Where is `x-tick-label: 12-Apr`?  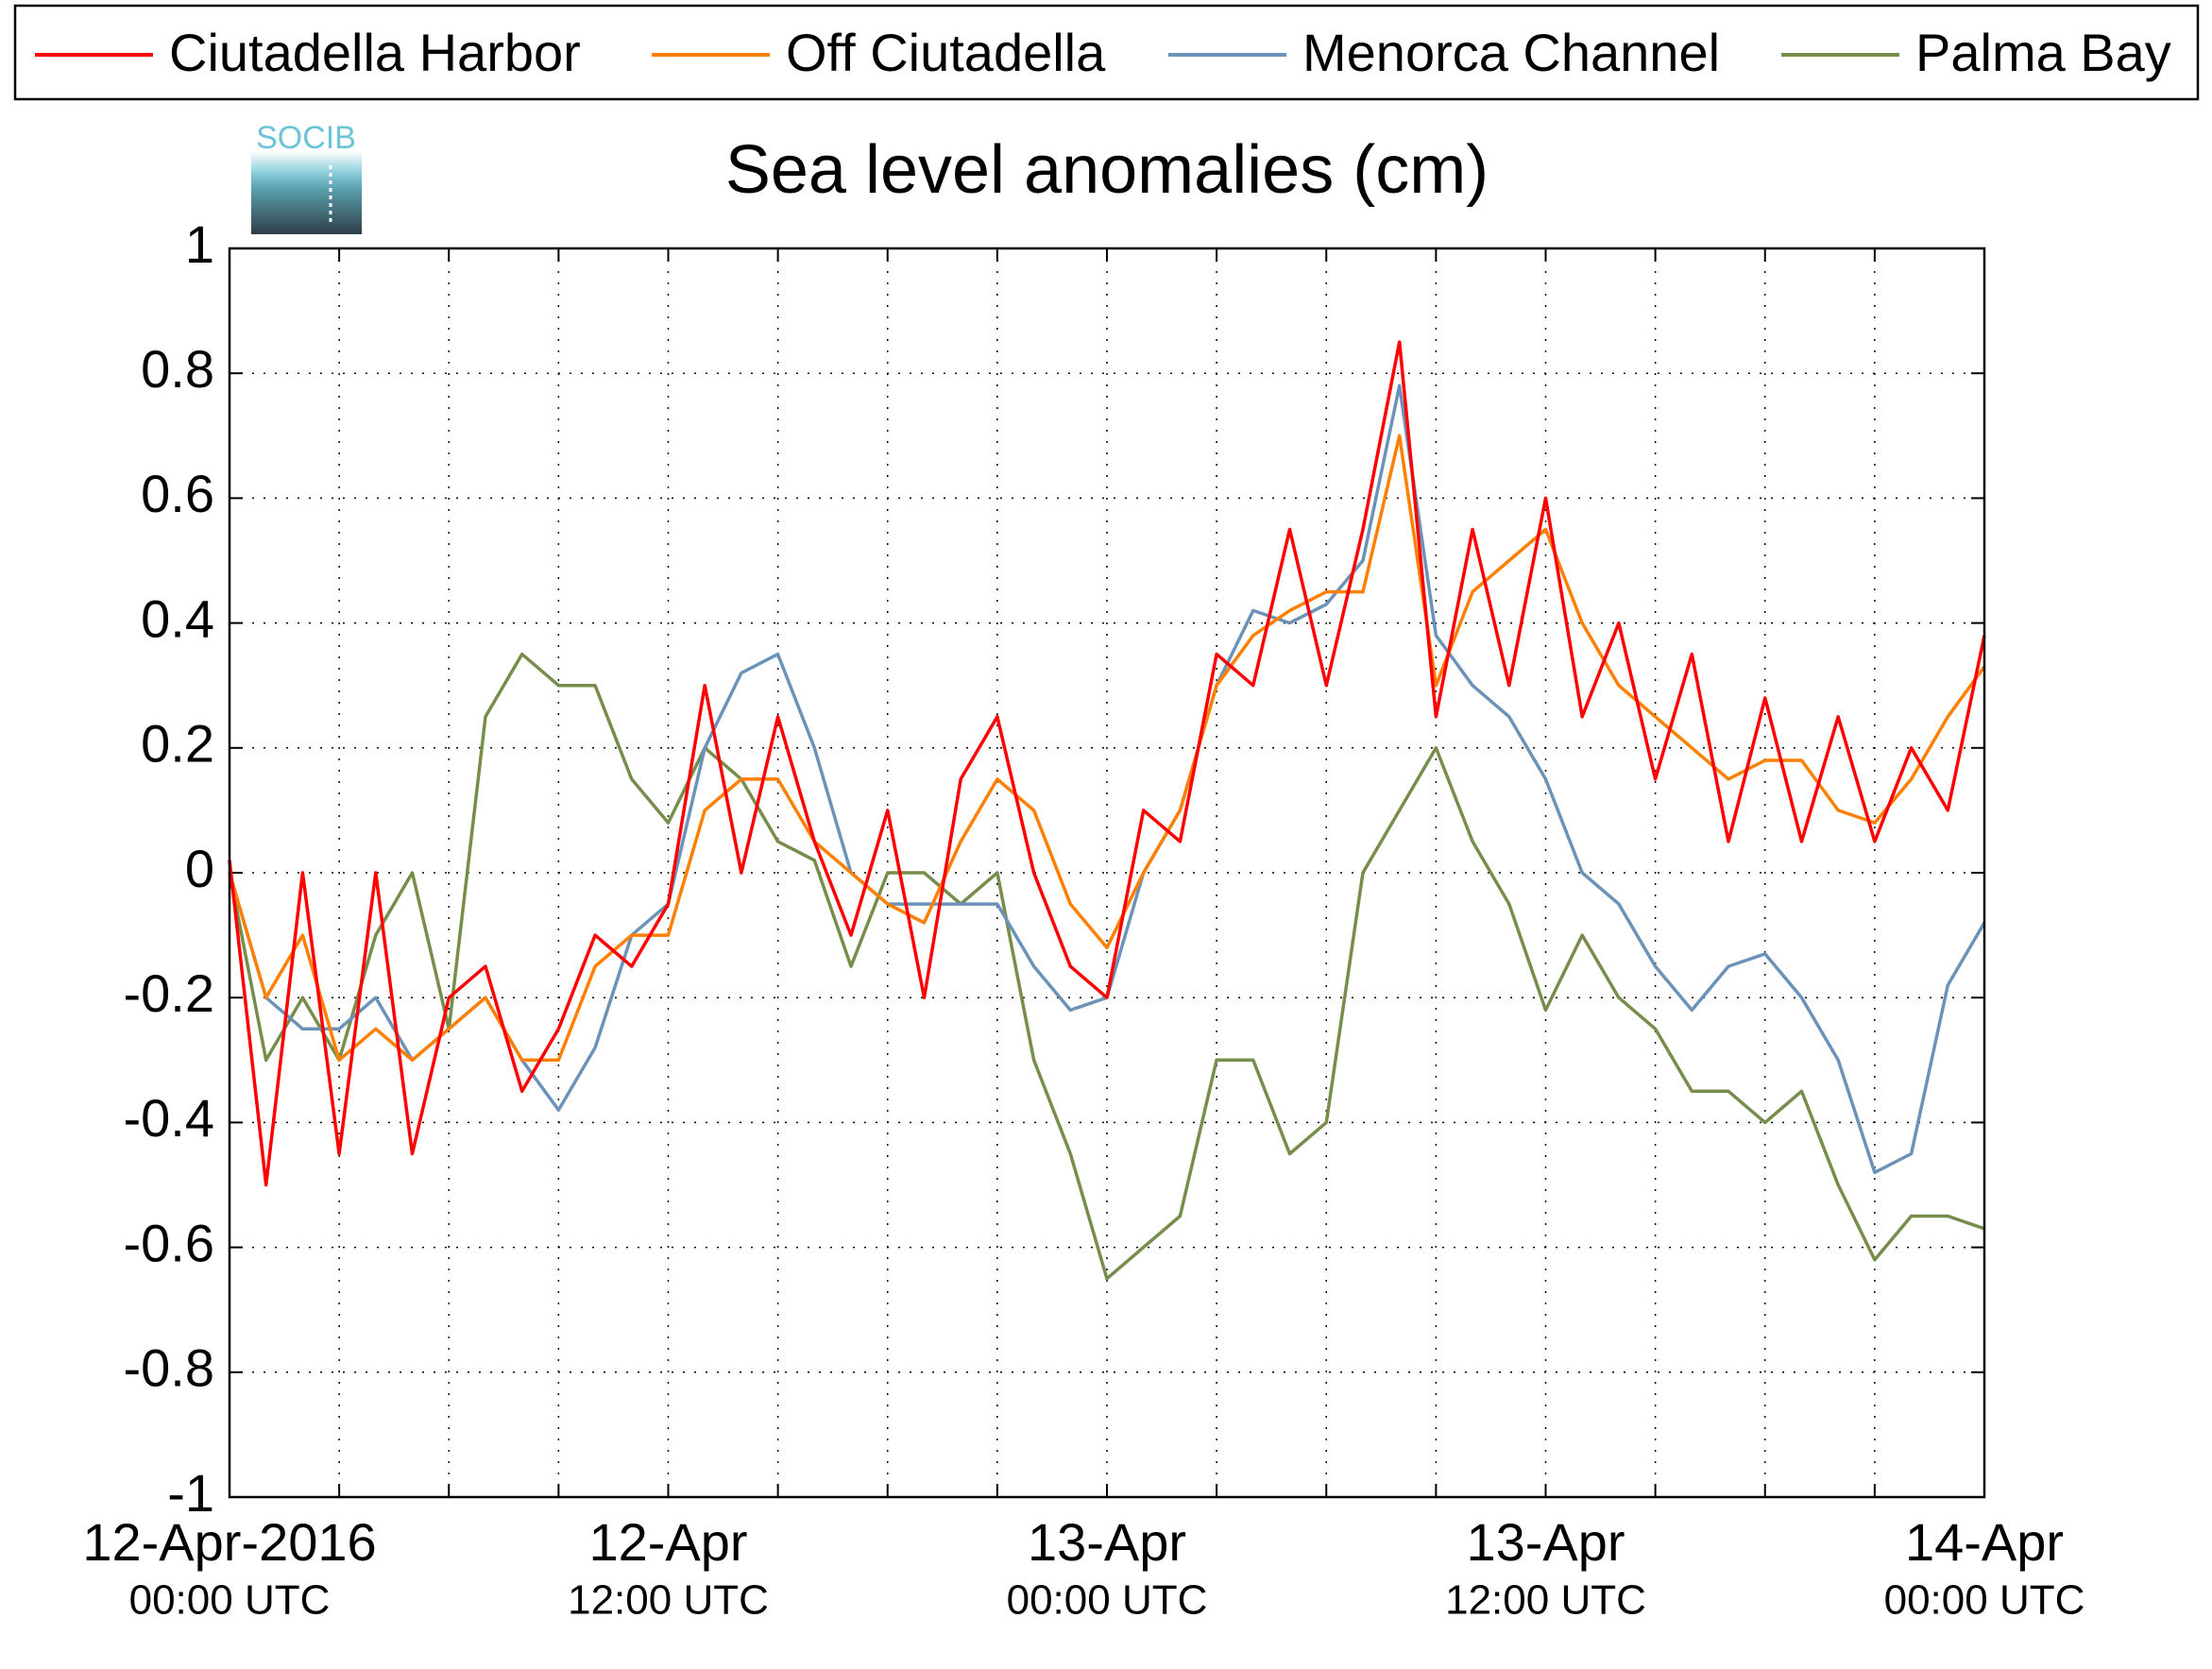
x-tick-label: 12-Apr is located at coordinates (667, 1542).